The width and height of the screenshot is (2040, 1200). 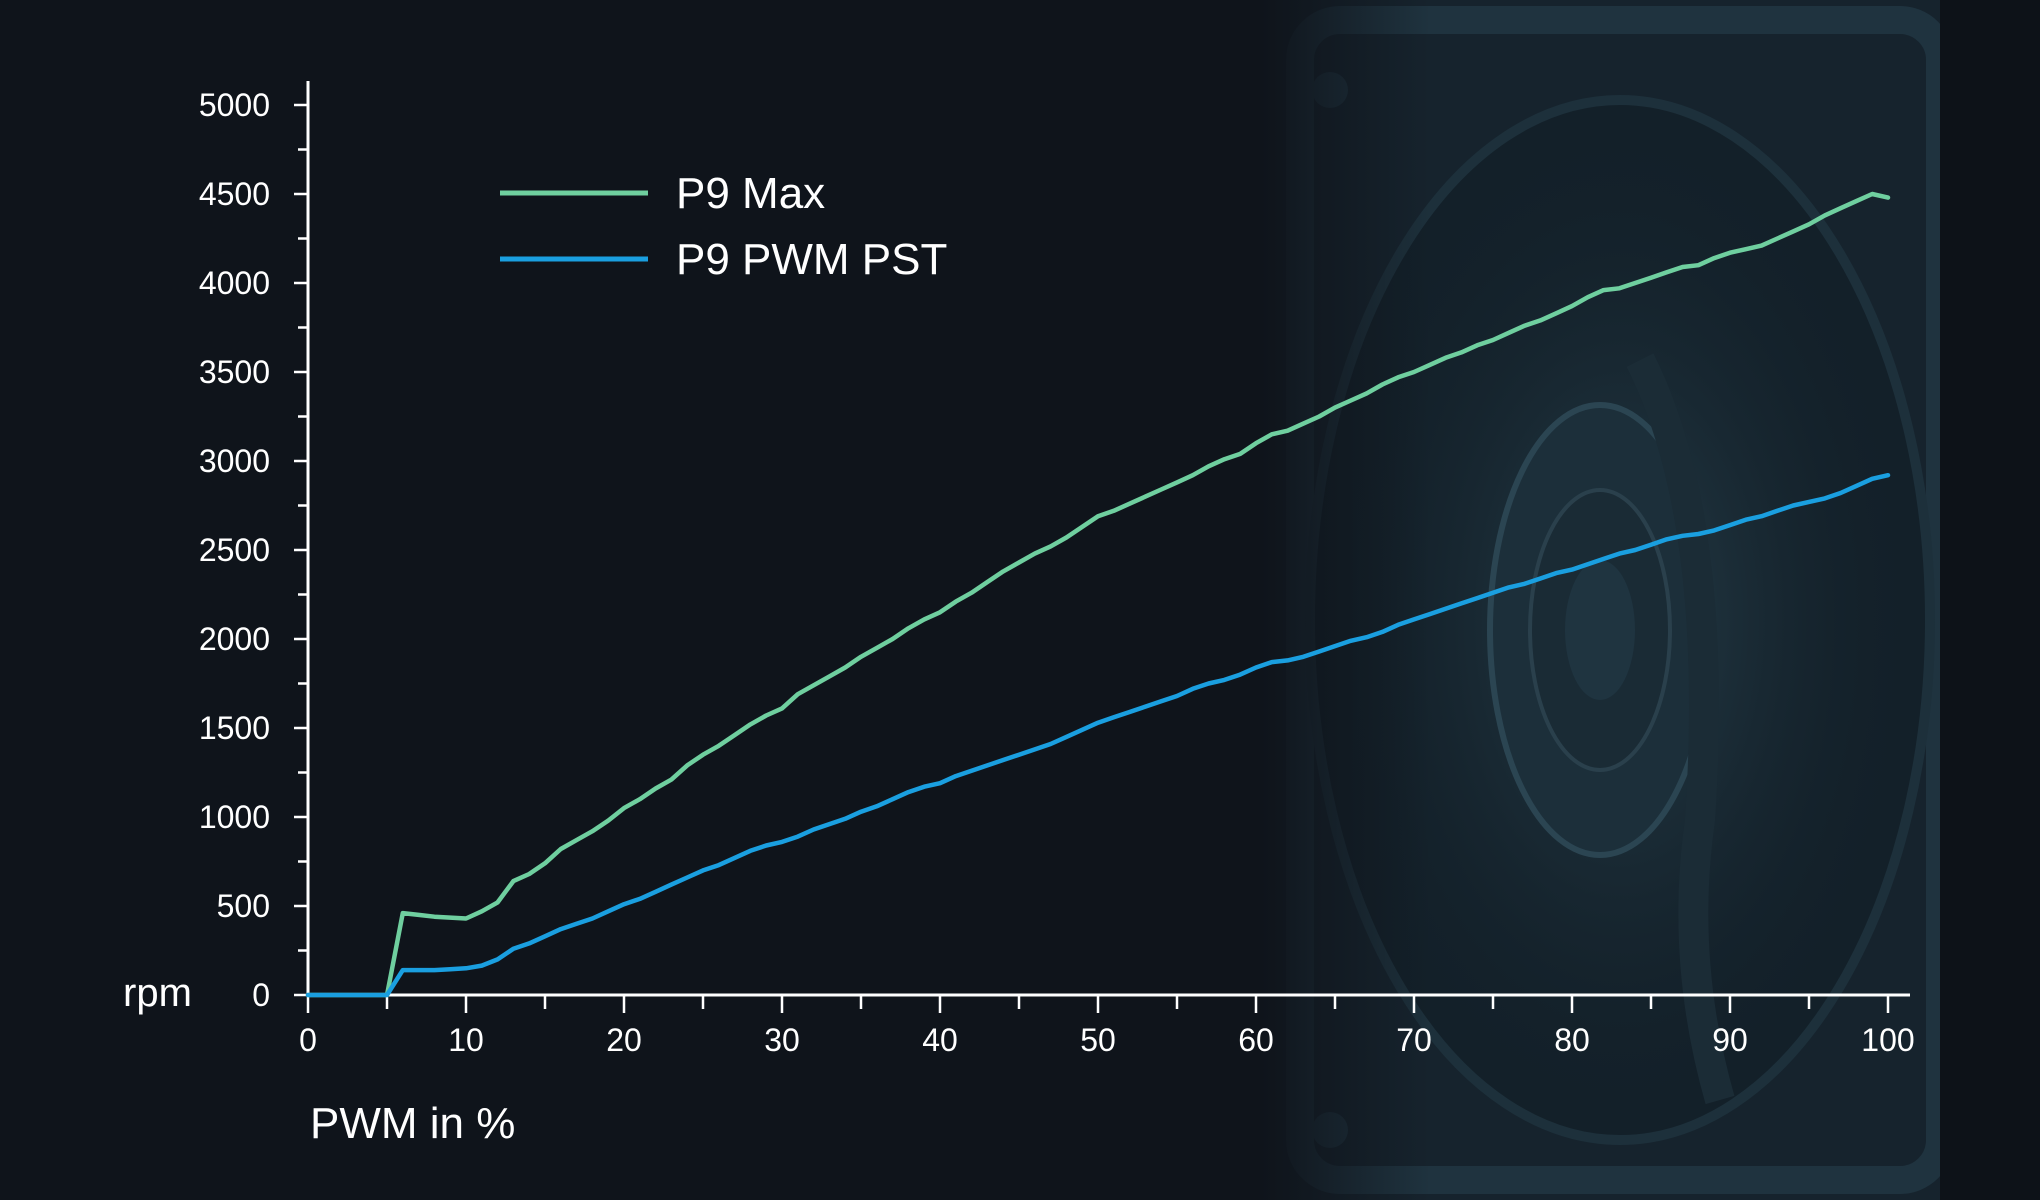 I want to click on legend-label-2: P9 PWM PST, so click(x=811, y=259).